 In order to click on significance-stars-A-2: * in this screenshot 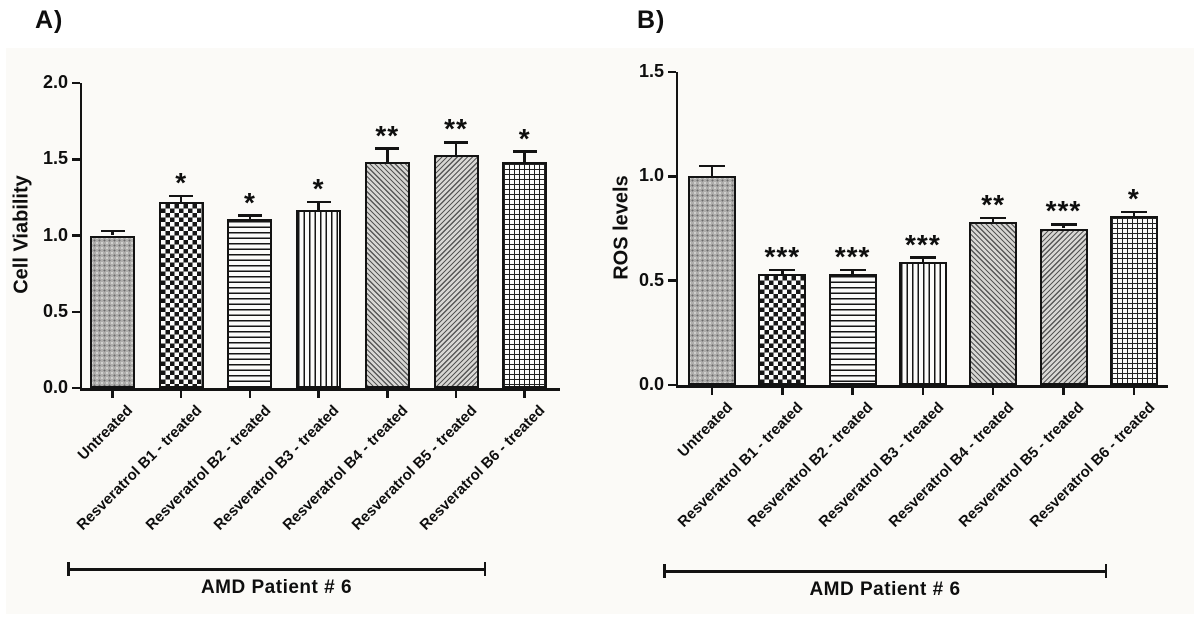, I will do `click(249, 202)`.